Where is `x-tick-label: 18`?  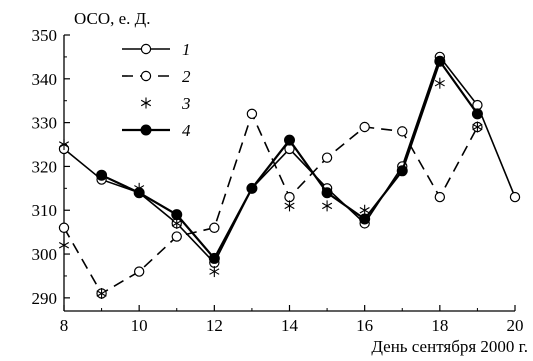
x-tick-label: 18 is located at coordinates (439, 325).